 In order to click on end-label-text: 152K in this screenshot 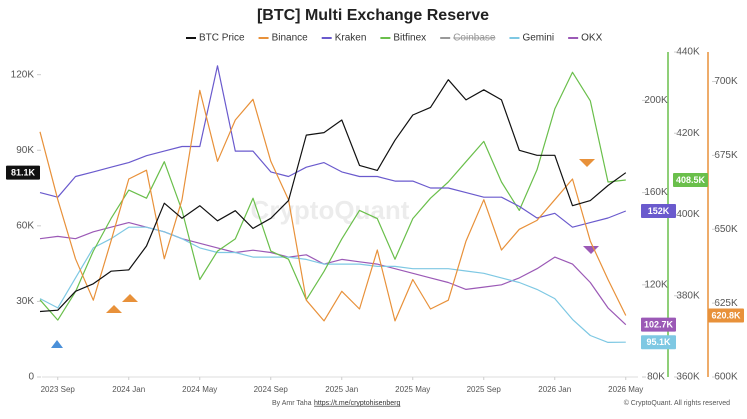, I will do `click(659, 211)`.